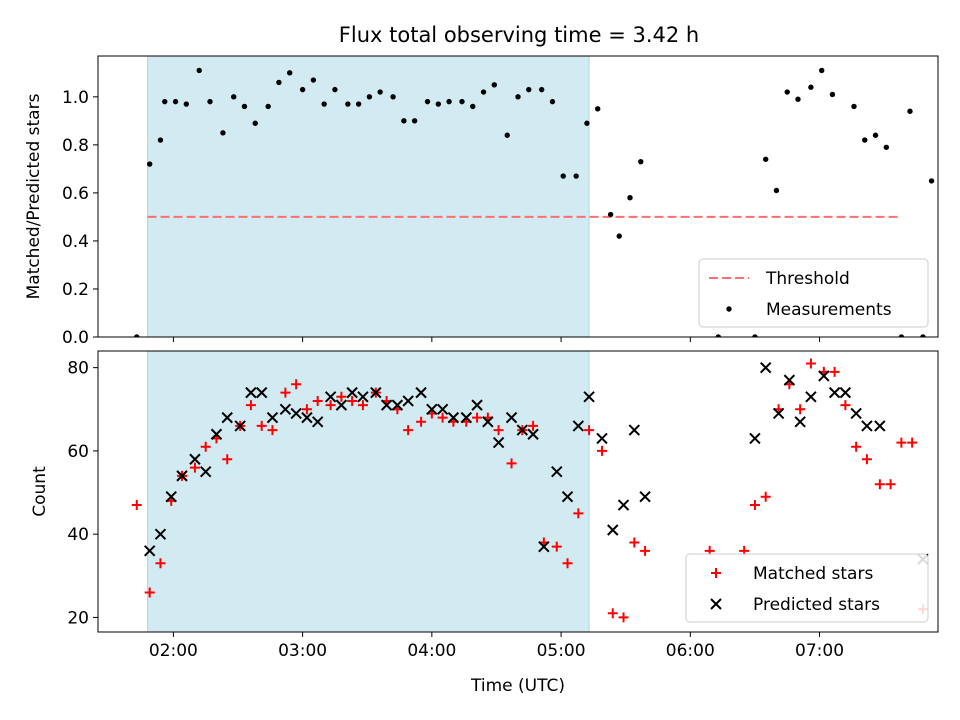 This screenshot has width=960, height=720. What do you see at coordinates (75, 98) in the screenshot?
I see `y-tick-label: 1.0` at bounding box center [75, 98].